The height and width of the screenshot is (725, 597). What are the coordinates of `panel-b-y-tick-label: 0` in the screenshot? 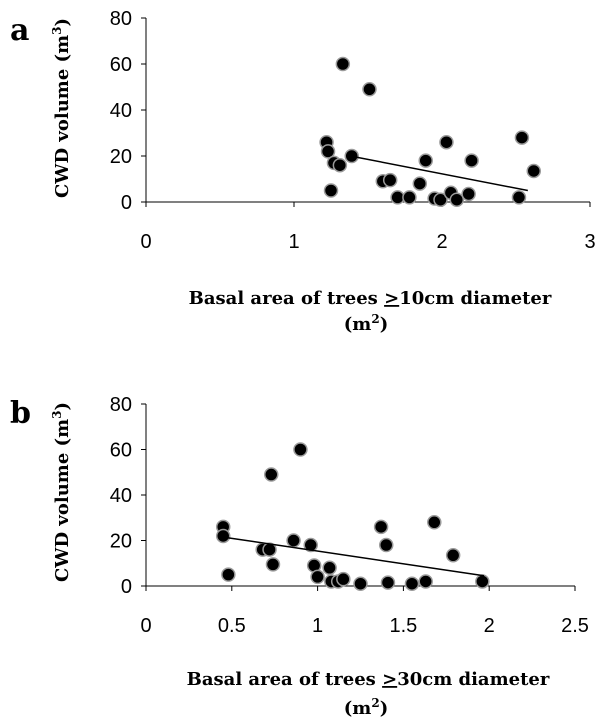 It's located at (126, 587).